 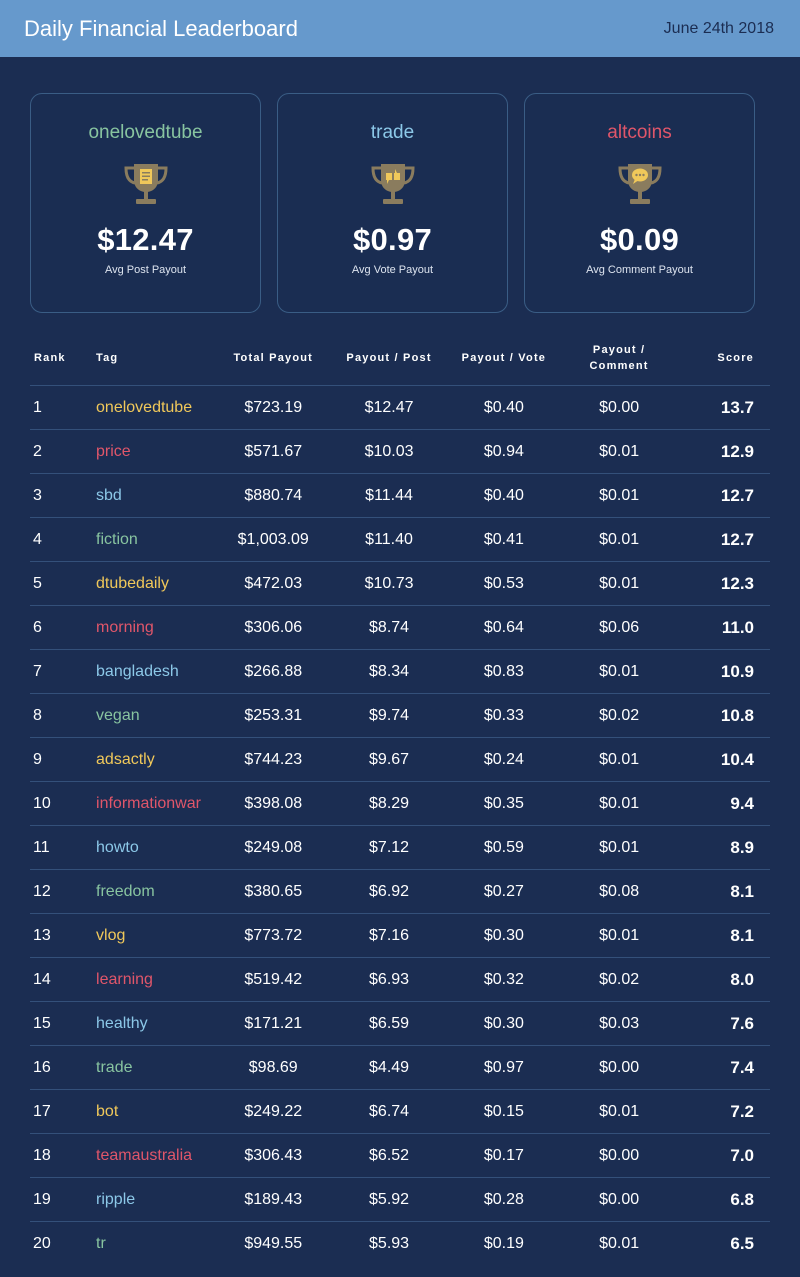 What do you see at coordinates (273, 671) in the screenshot?
I see `total-payout-cell: $266.88` at bounding box center [273, 671].